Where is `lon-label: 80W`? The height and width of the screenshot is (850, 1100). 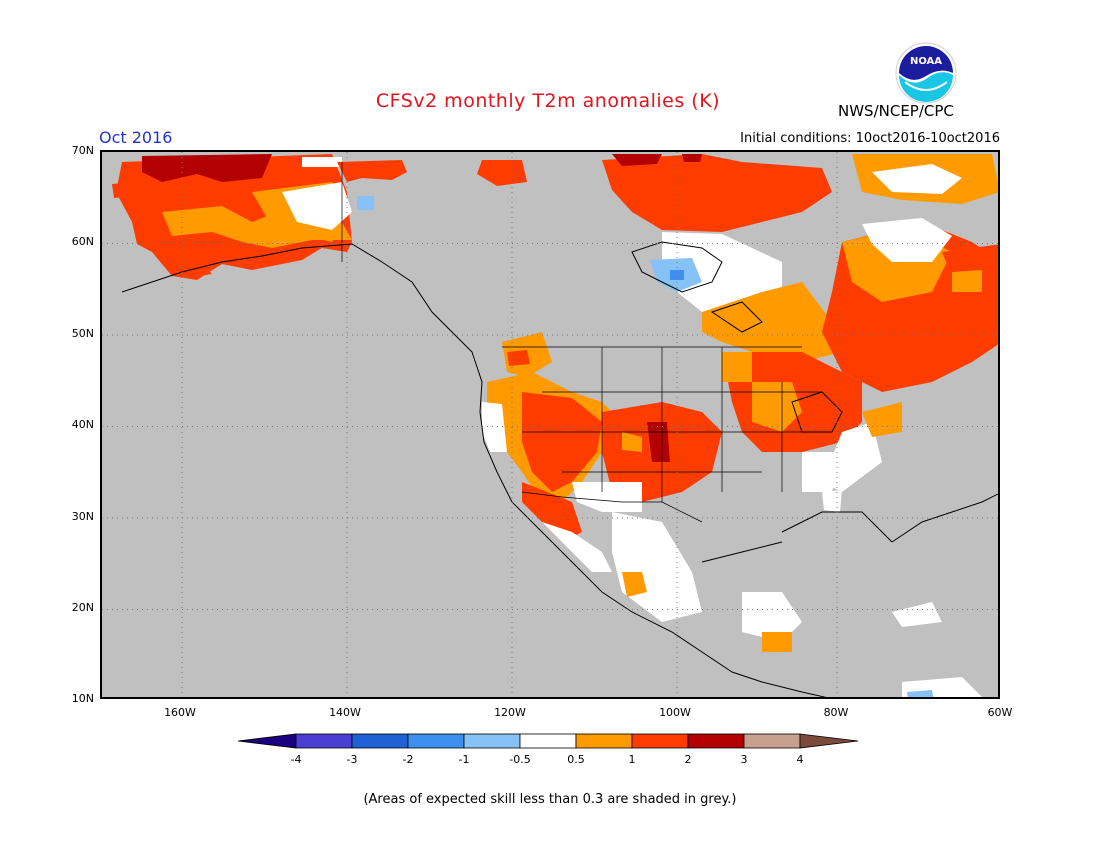
lon-label: 80W is located at coordinates (836, 712).